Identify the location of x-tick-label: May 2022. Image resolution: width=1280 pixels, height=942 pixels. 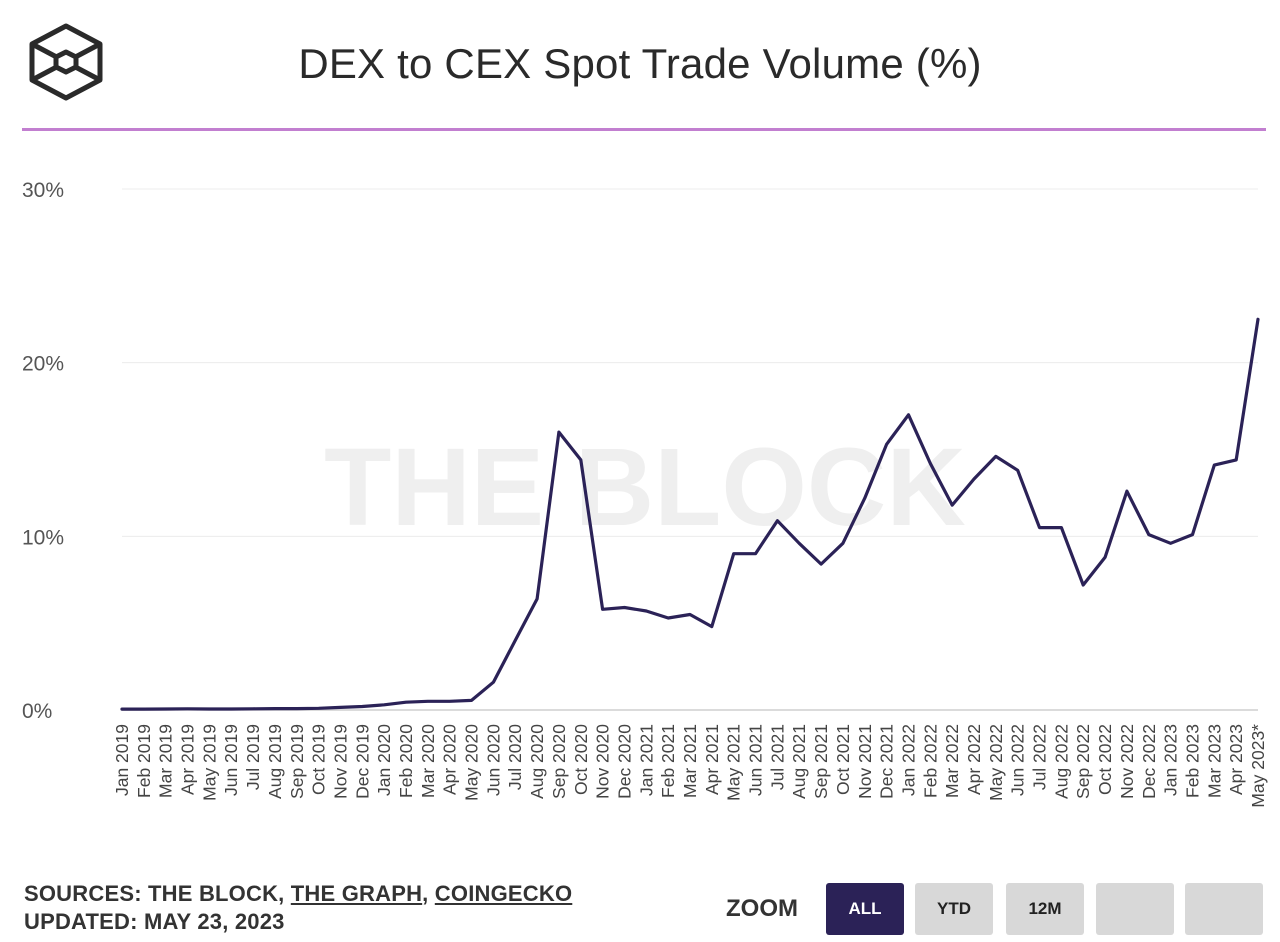
(996, 762).